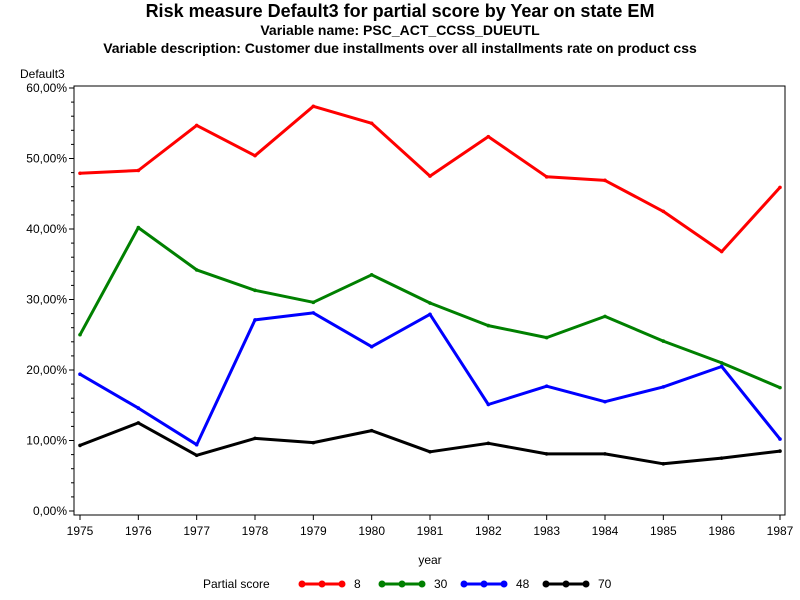 The image size is (800, 600). What do you see at coordinates (196, 531) in the screenshot?
I see `x-tick-label: 1977` at bounding box center [196, 531].